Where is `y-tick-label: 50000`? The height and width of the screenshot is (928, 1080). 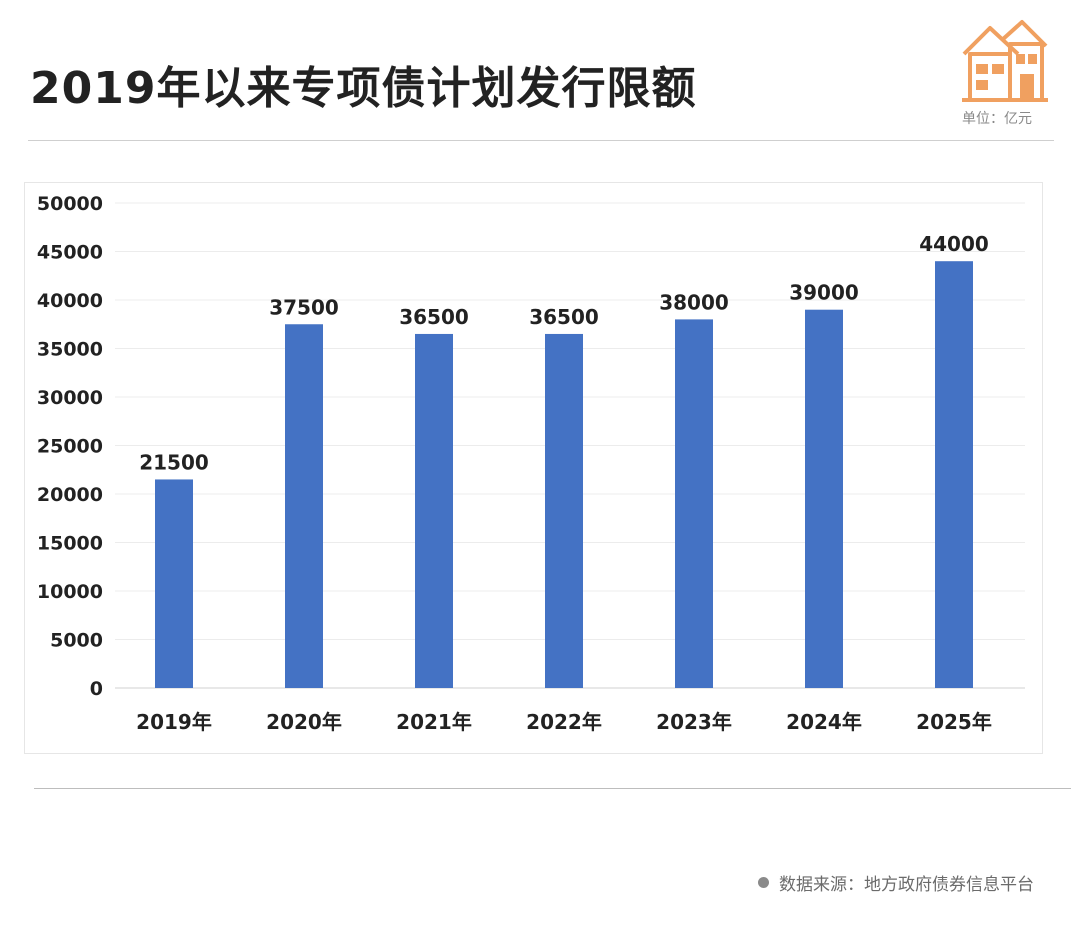 y-tick-label: 50000 is located at coordinates (70, 204).